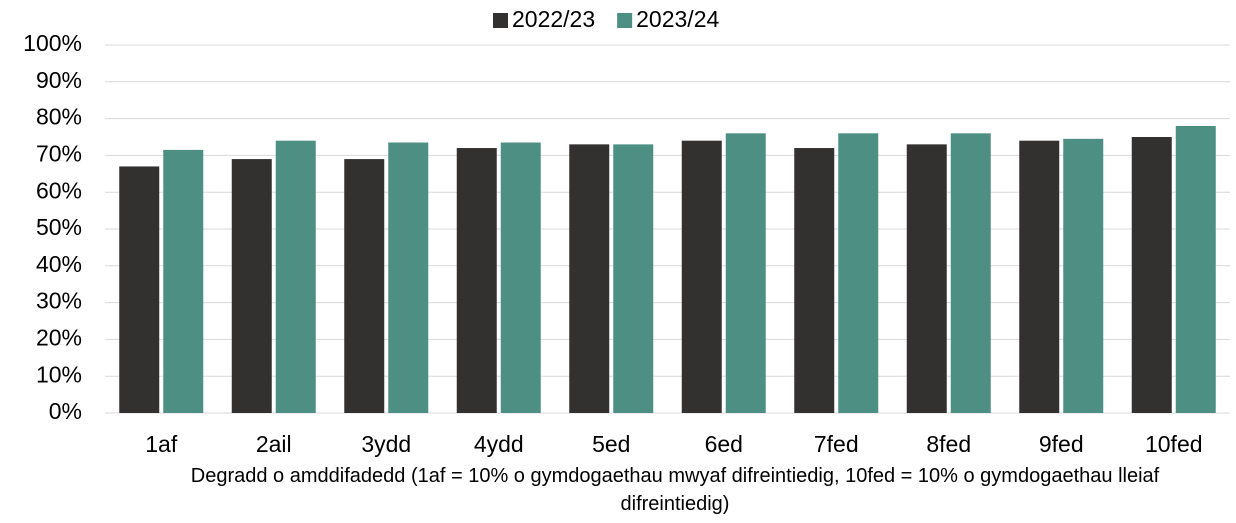 Image resolution: width=1236 pixels, height=523 pixels. What do you see at coordinates (59, 190) in the screenshot?
I see `y-tick-label: 60%` at bounding box center [59, 190].